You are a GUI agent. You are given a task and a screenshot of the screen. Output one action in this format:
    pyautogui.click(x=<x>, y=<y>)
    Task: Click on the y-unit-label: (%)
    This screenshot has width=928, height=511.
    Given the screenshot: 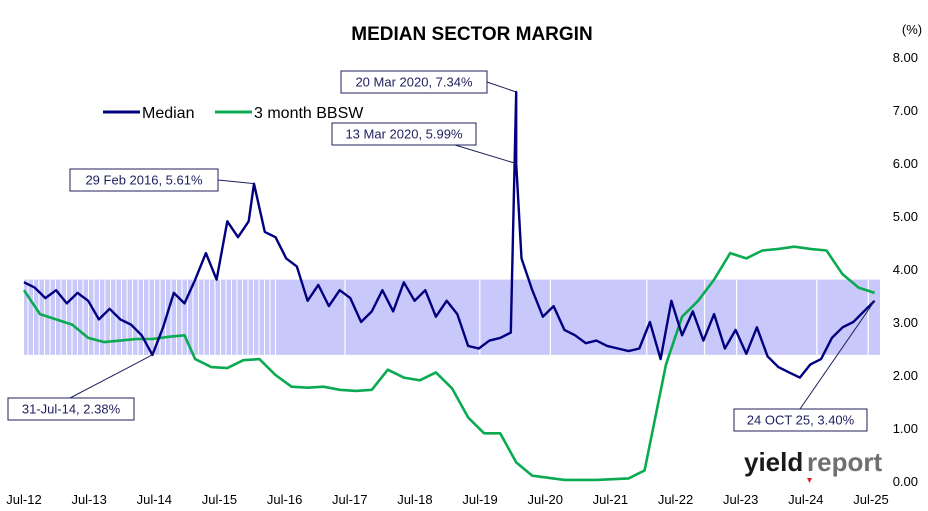 What is the action you would take?
    pyautogui.click(x=912, y=29)
    